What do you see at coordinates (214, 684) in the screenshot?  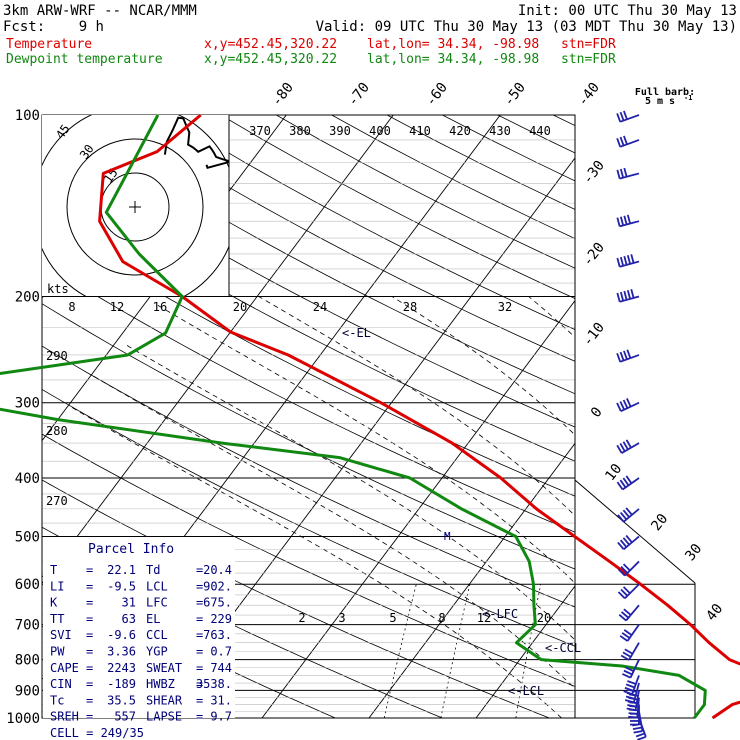 I see `parcel-value: 3538.` at bounding box center [214, 684].